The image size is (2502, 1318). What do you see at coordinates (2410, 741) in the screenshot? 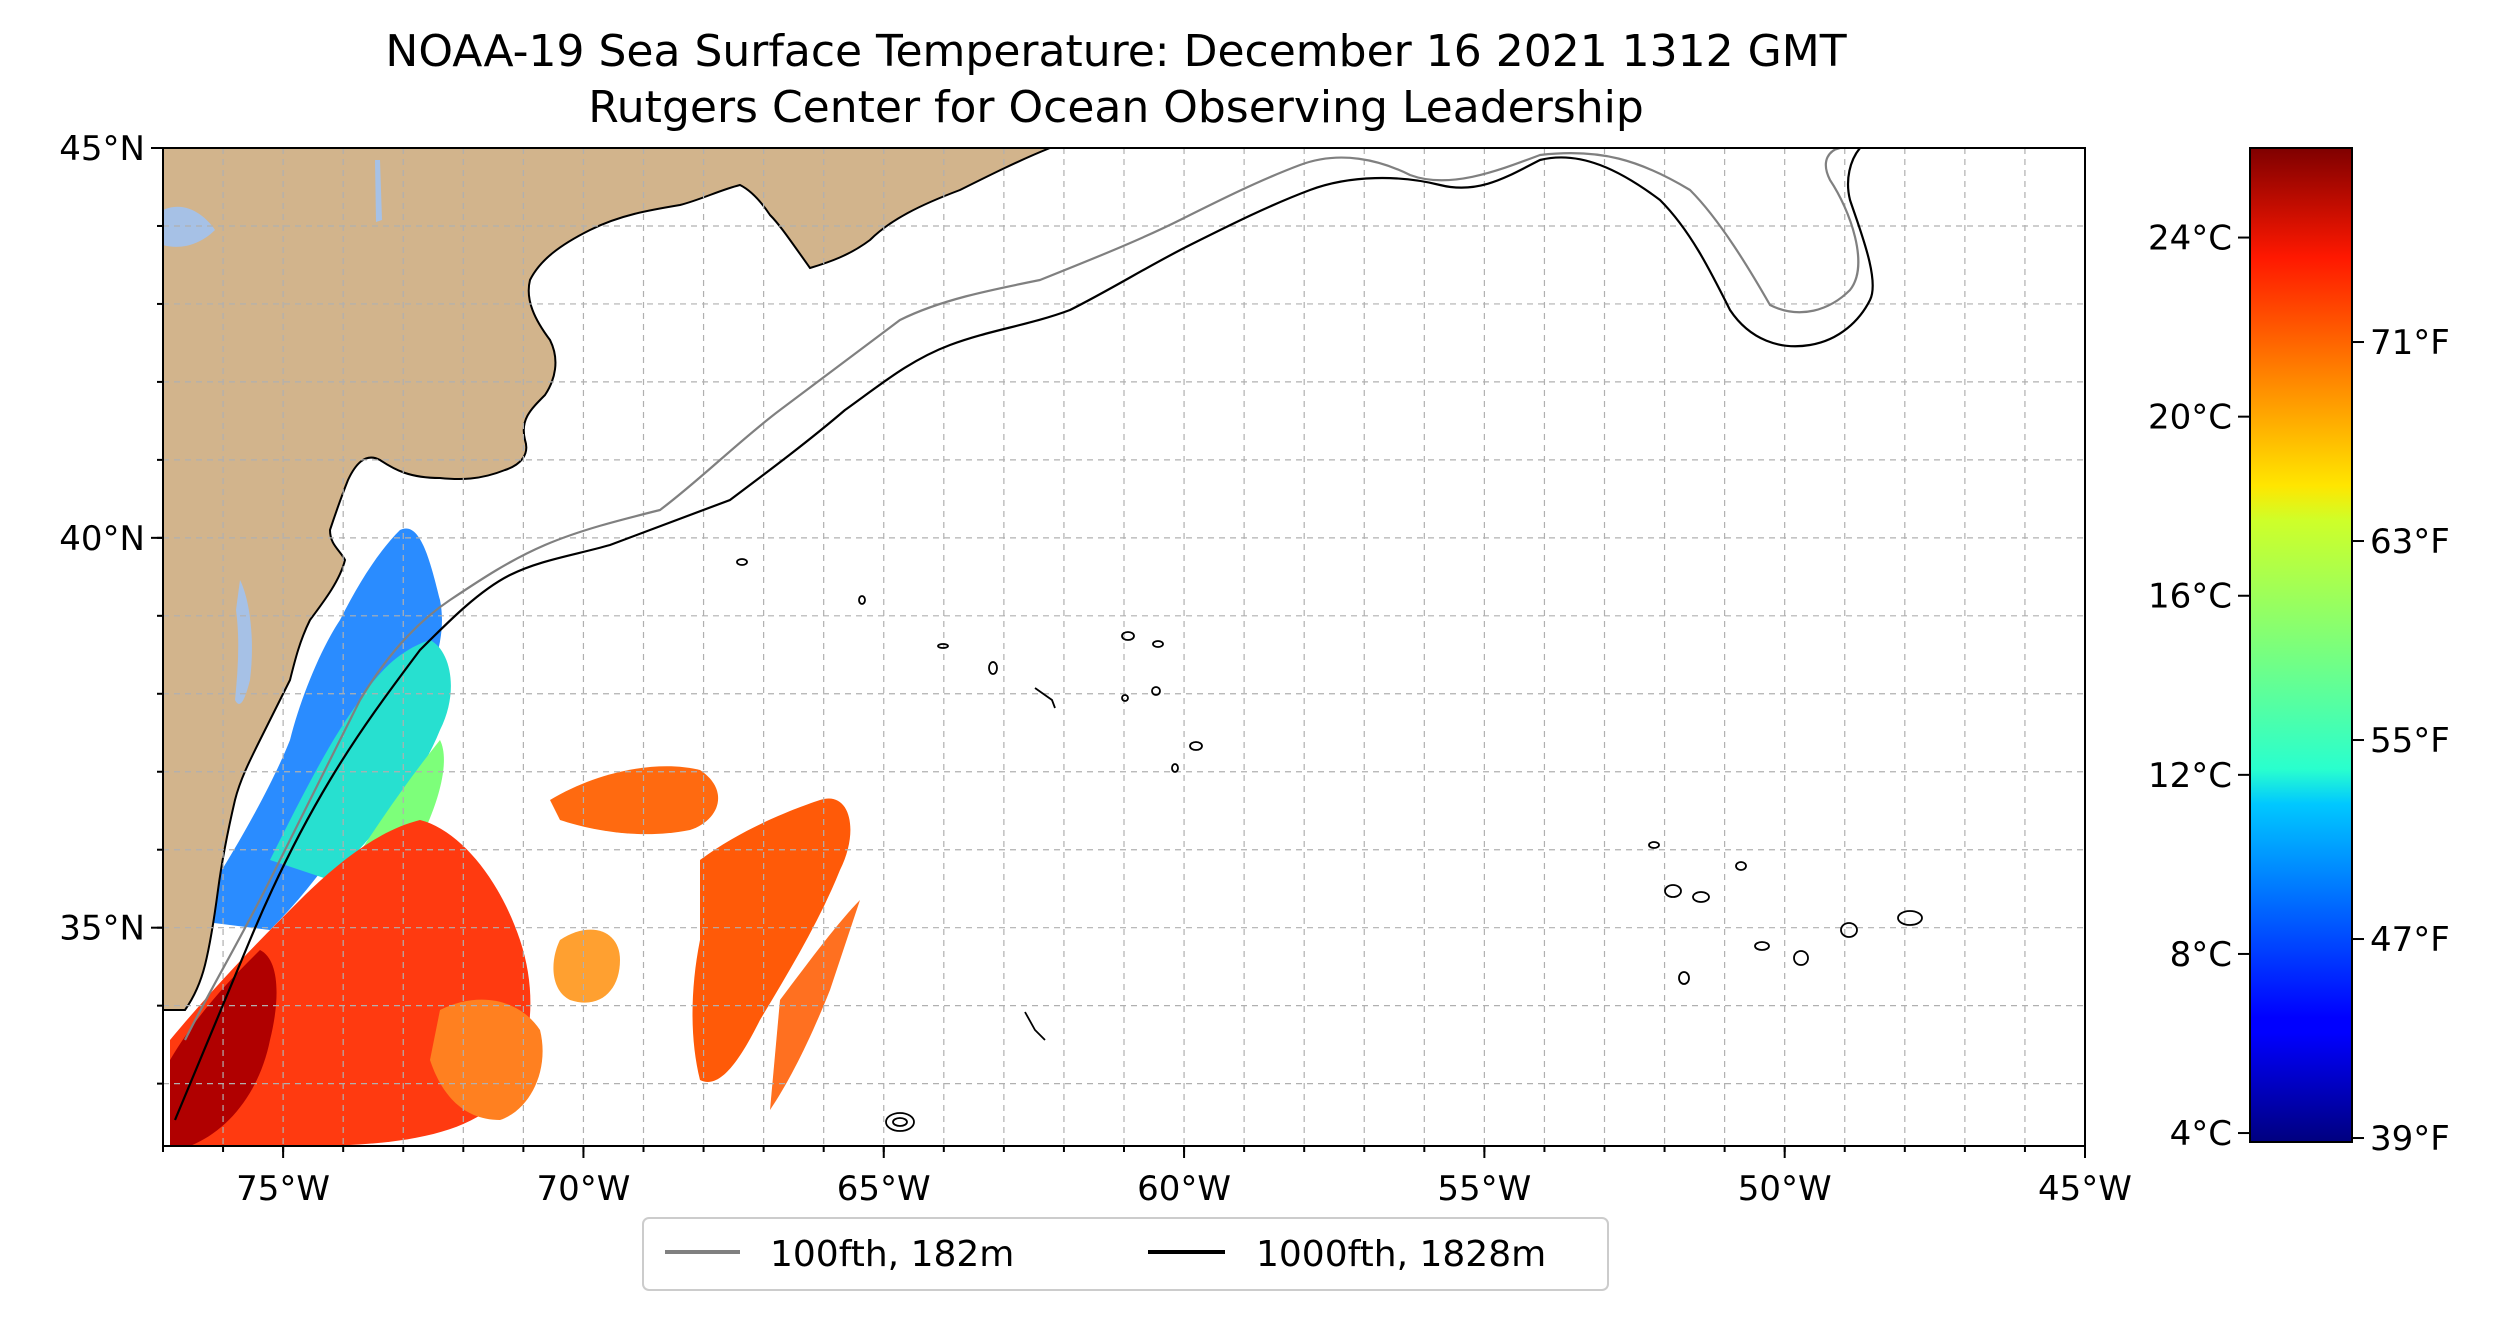
I see `colorbar-fahrenheit-label: 55°F` at bounding box center [2410, 741].